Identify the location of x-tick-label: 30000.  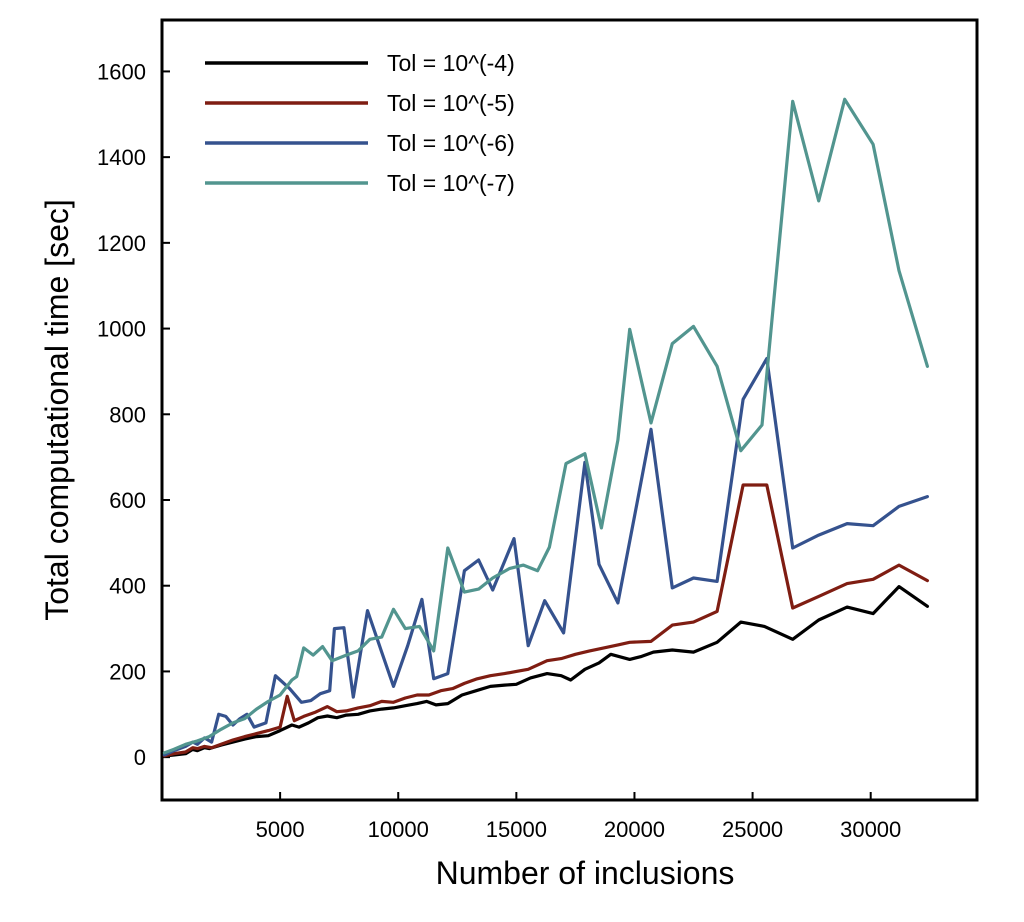
(870, 829).